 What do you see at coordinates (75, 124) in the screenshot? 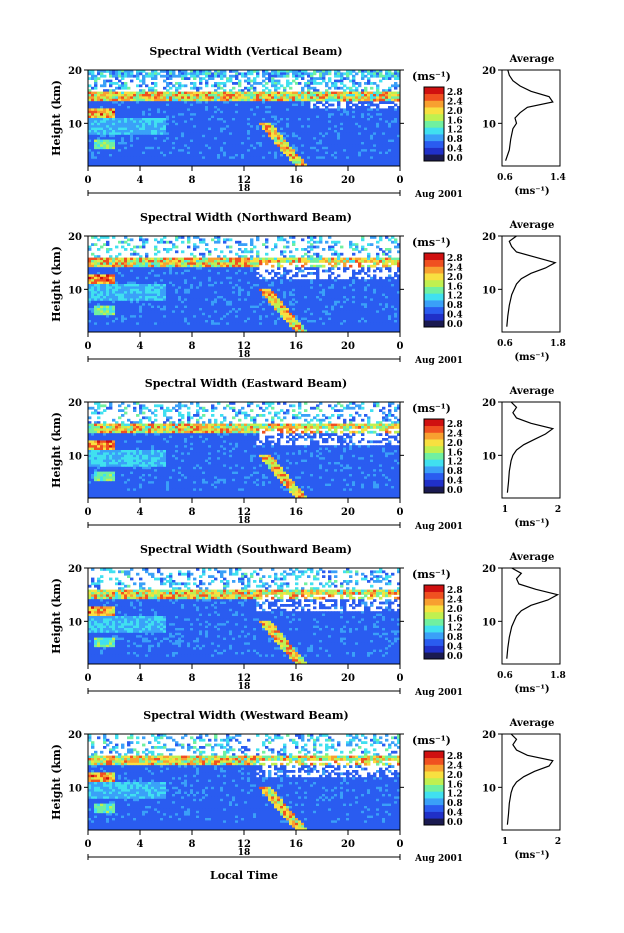
I see `y-tick-label: 10` at bounding box center [75, 124].